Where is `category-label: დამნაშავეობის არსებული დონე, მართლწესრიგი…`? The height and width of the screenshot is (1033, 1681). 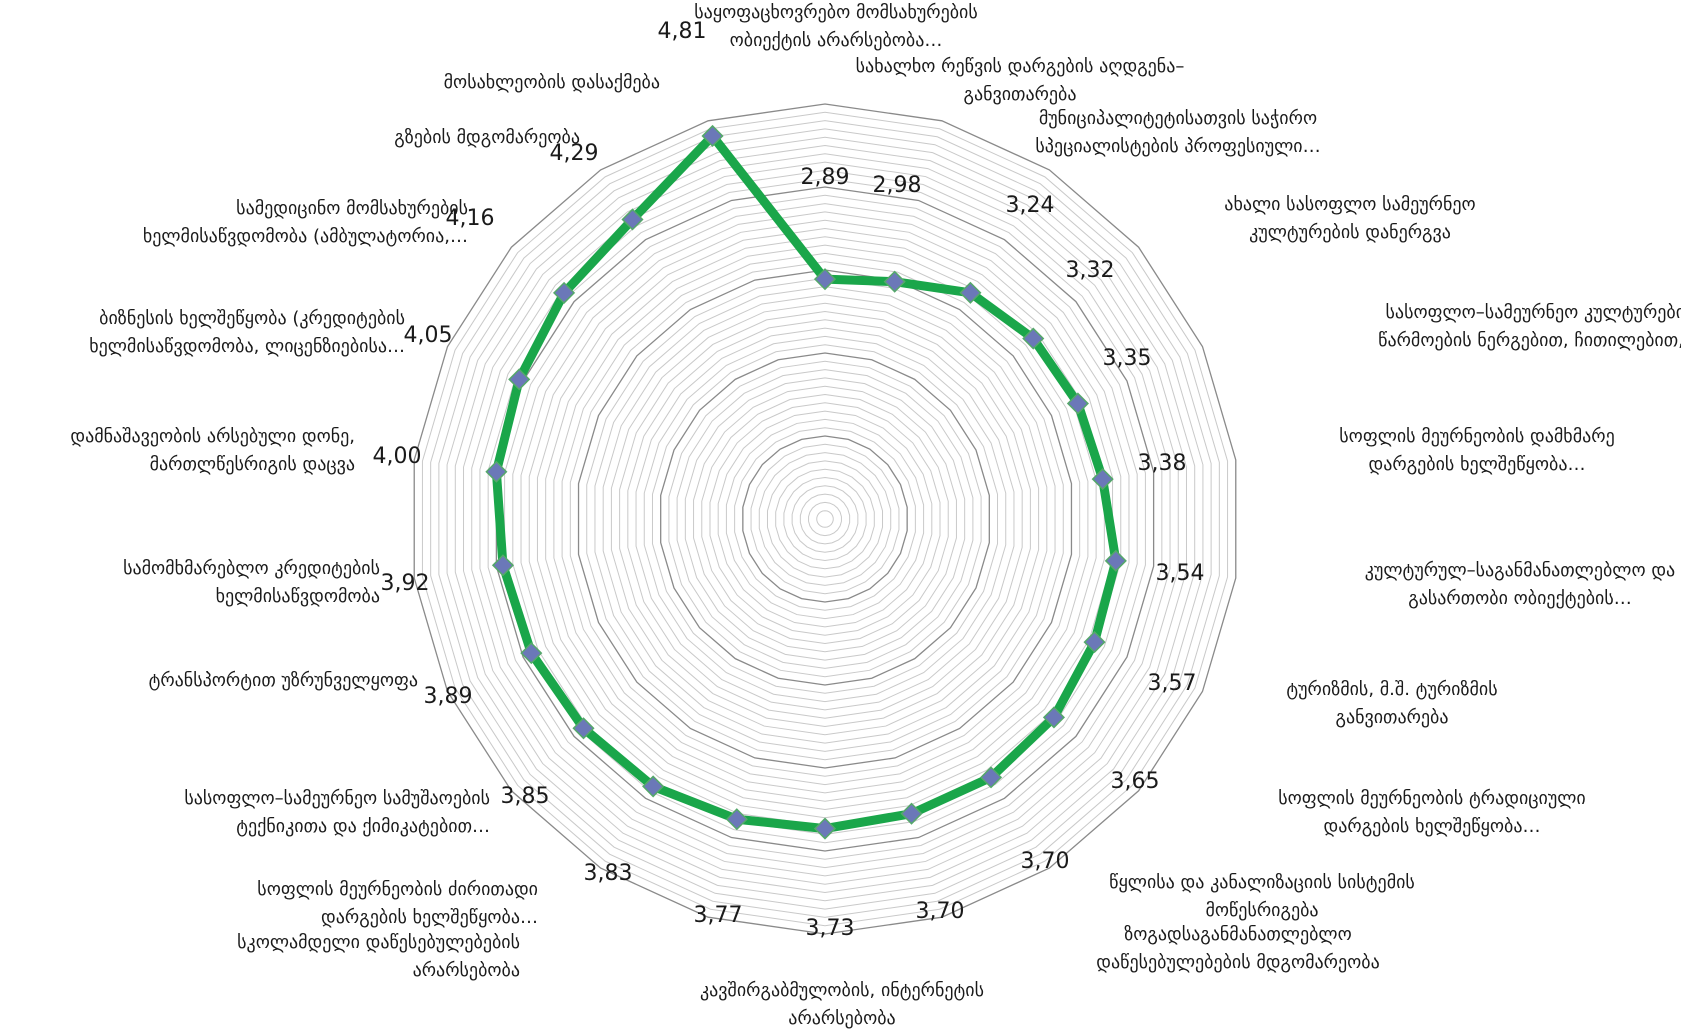
category-label: დამნაშავეობის არსებული დონე, მართლწესრიგი… is located at coordinates (212, 450).